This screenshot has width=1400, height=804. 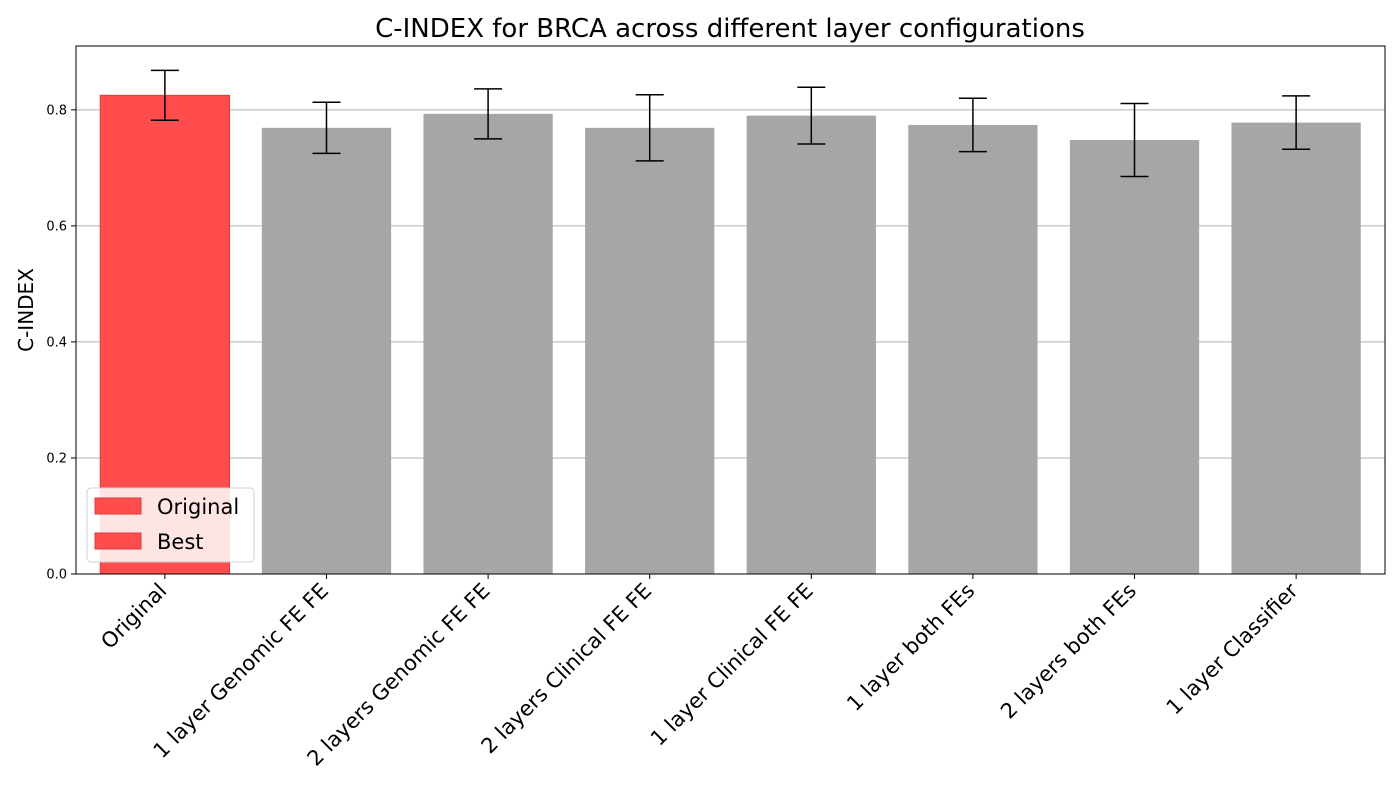 I want to click on x-tick-label: 1 layer Clinical FE FE, so click(x=732, y=665).